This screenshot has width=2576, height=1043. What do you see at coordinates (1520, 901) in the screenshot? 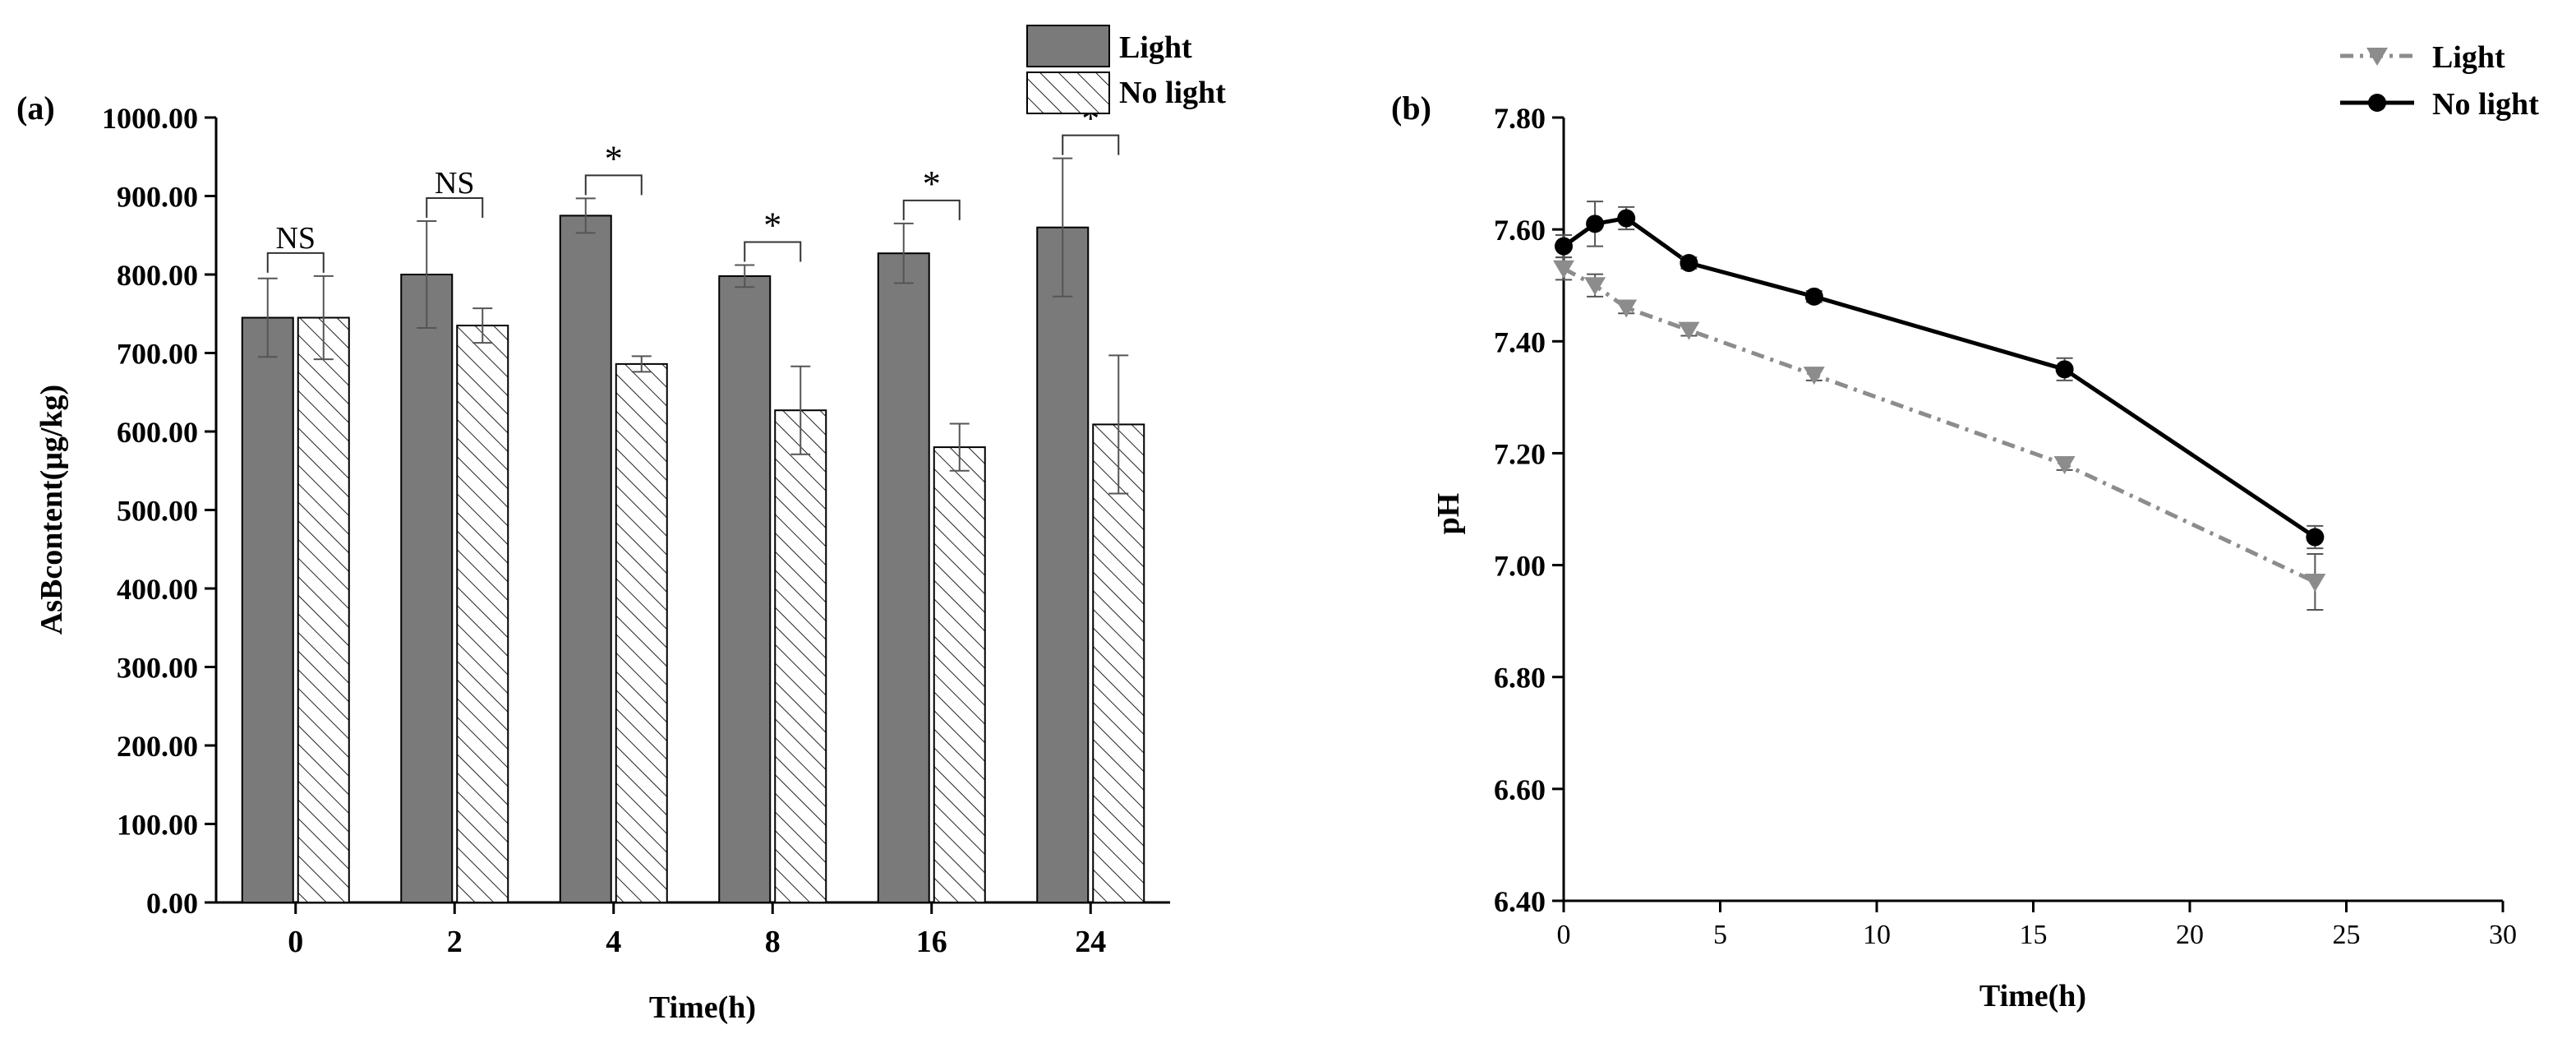
I see `y-tick-label: 6.40` at bounding box center [1520, 901].